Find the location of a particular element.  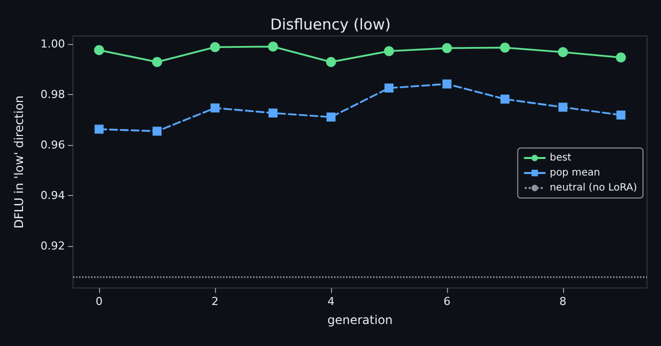

x-tick-label: 6 is located at coordinates (446, 301).